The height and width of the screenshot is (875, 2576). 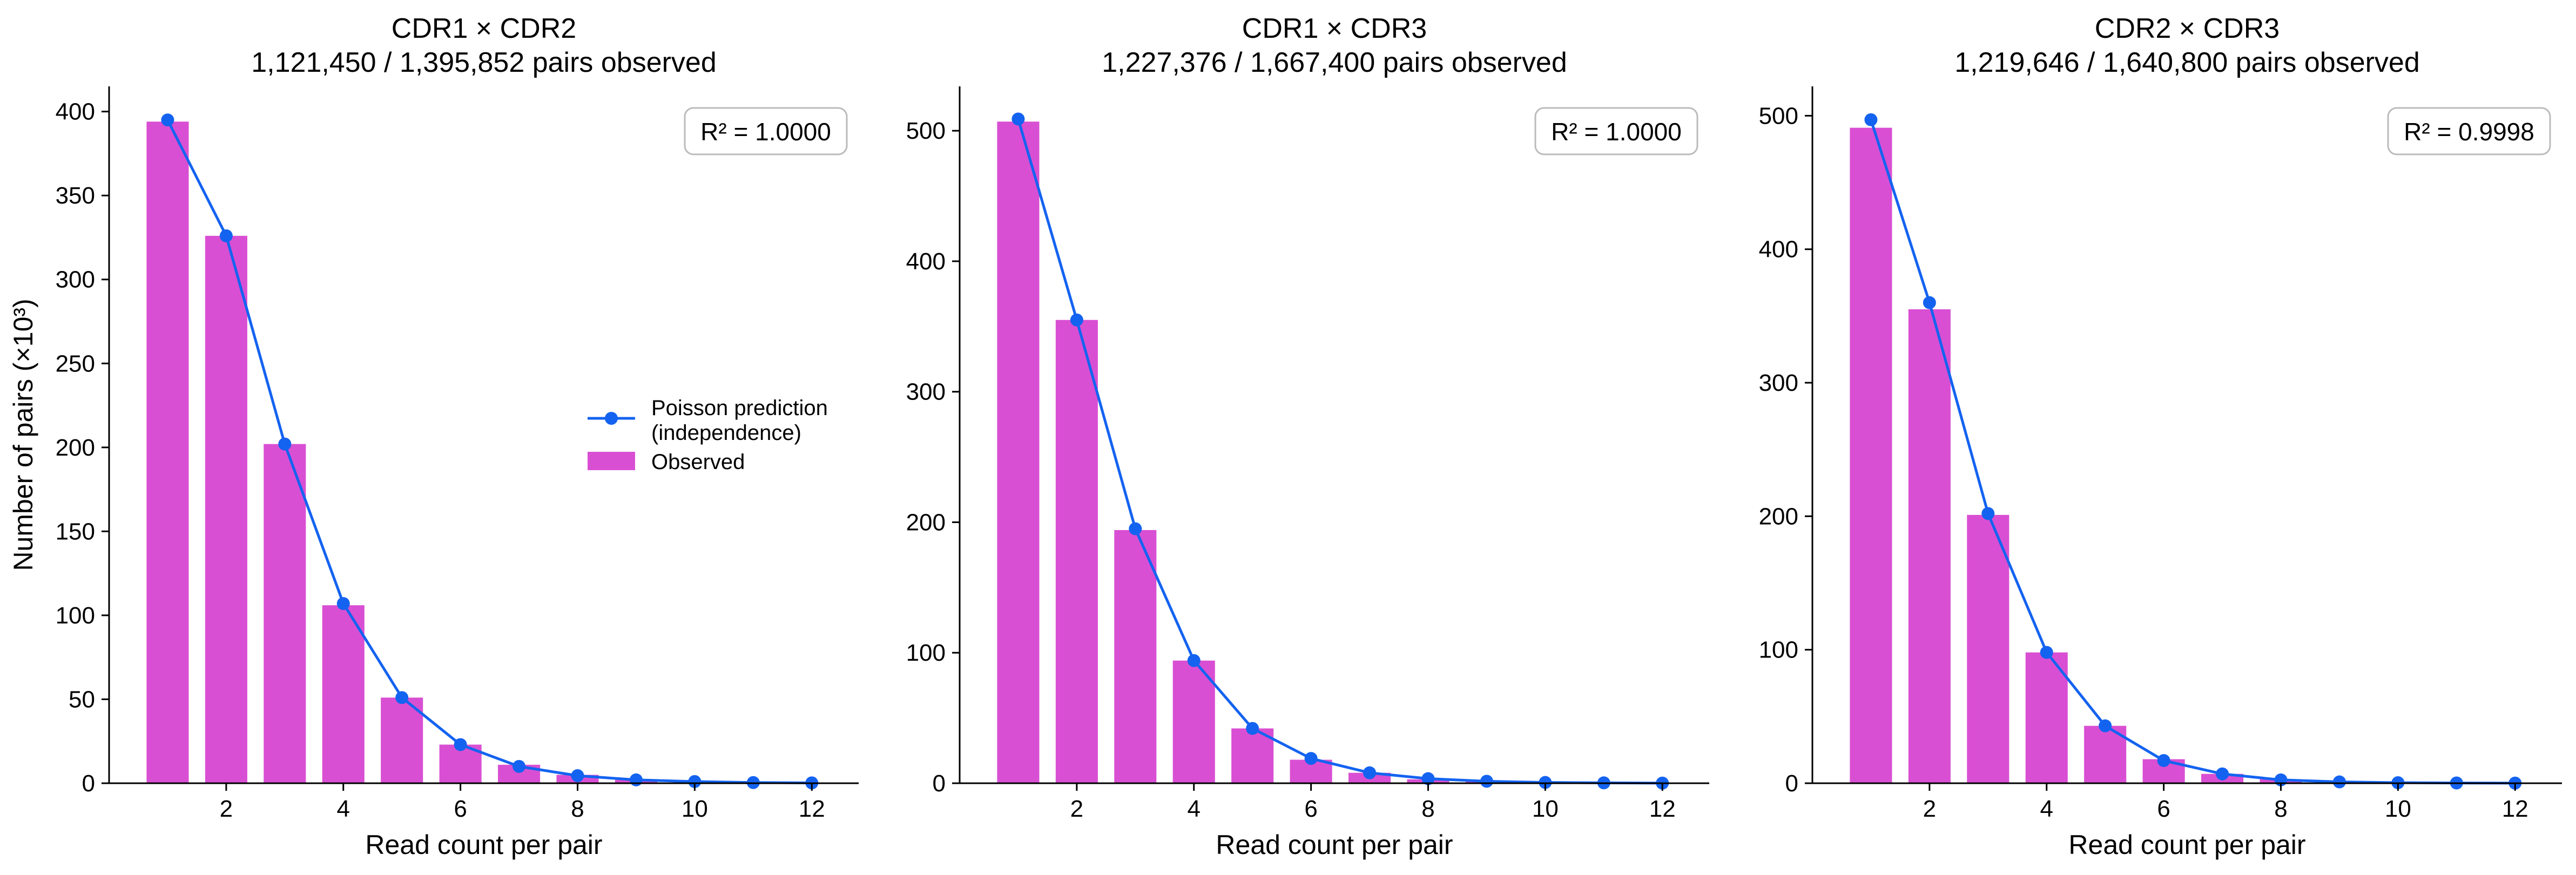 I want to click on chart-title: CDR1 × CDR3, so click(x=1334, y=28).